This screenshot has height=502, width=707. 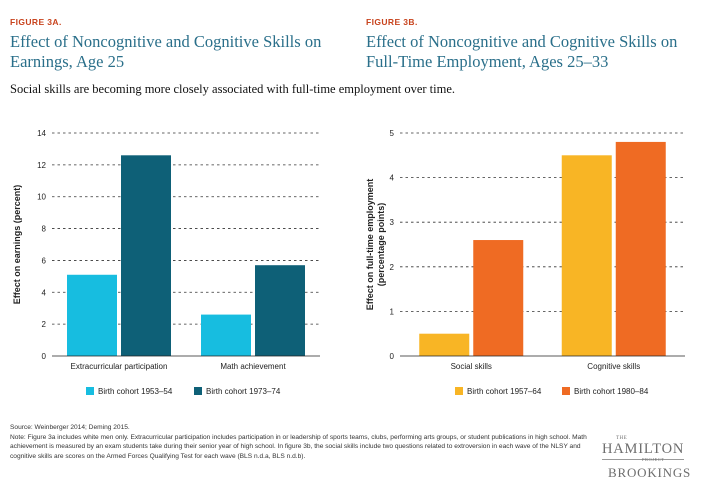 What do you see at coordinates (67, 61) in the screenshot?
I see `figure-a-title-line2: Earnings, Age 25` at bounding box center [67, 61].